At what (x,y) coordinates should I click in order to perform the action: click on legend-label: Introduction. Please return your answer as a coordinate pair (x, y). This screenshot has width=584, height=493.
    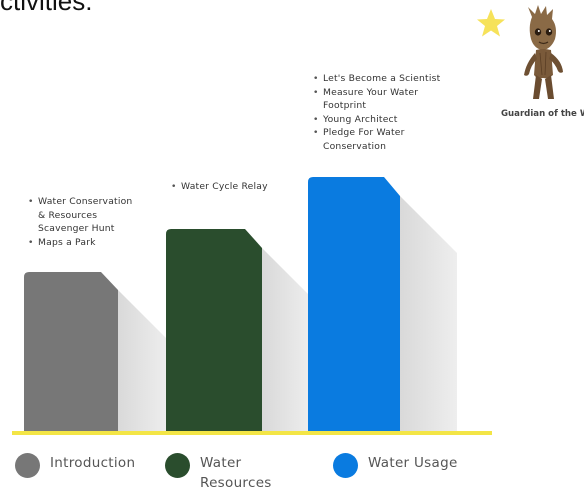
    Looking at the image, I should click on (93, 463).